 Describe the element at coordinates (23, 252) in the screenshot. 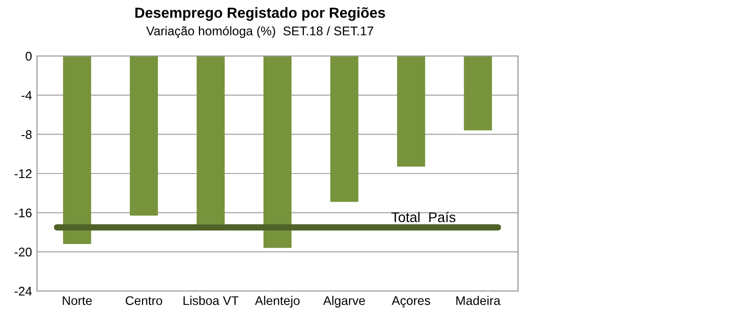

I see `y-tick-label: -20` at that location.